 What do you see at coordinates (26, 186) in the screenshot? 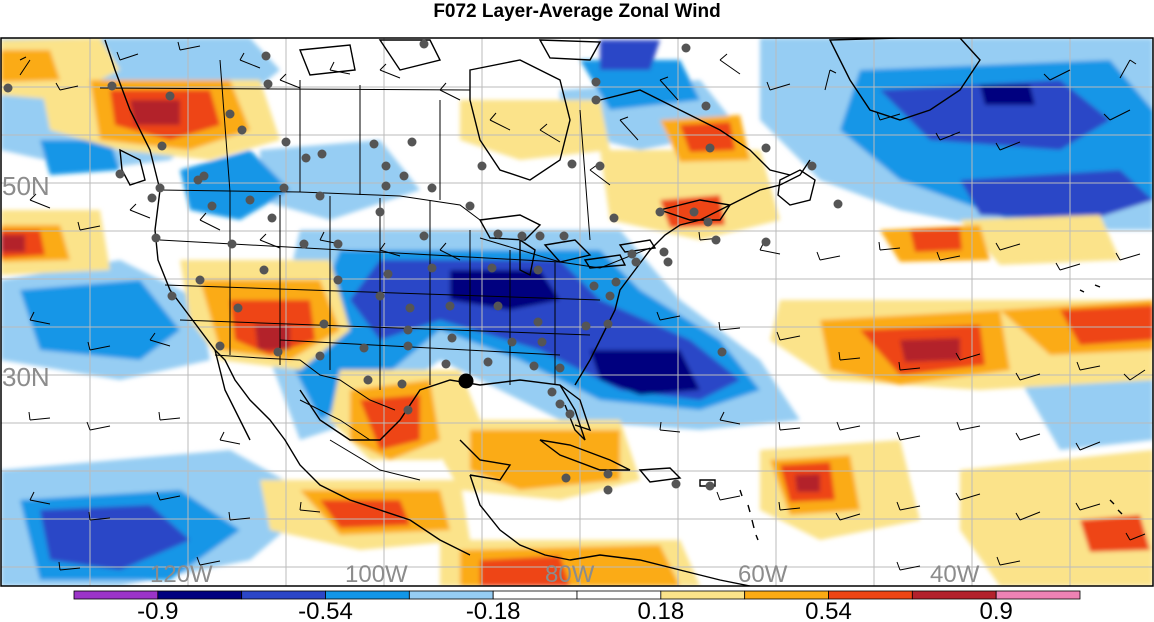
I see `lat-label-50n: 50N` at bounding box center [26, 186].